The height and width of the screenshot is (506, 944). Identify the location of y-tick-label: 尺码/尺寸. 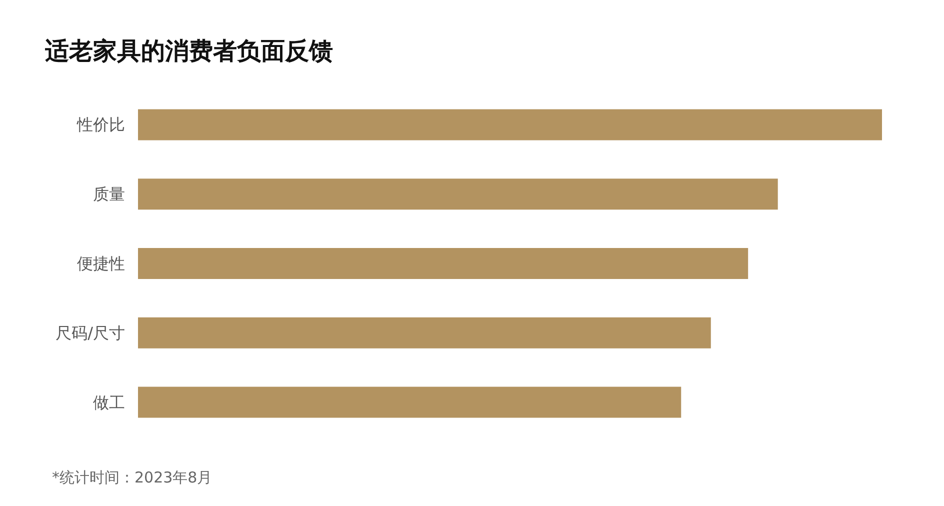
(90, 332).